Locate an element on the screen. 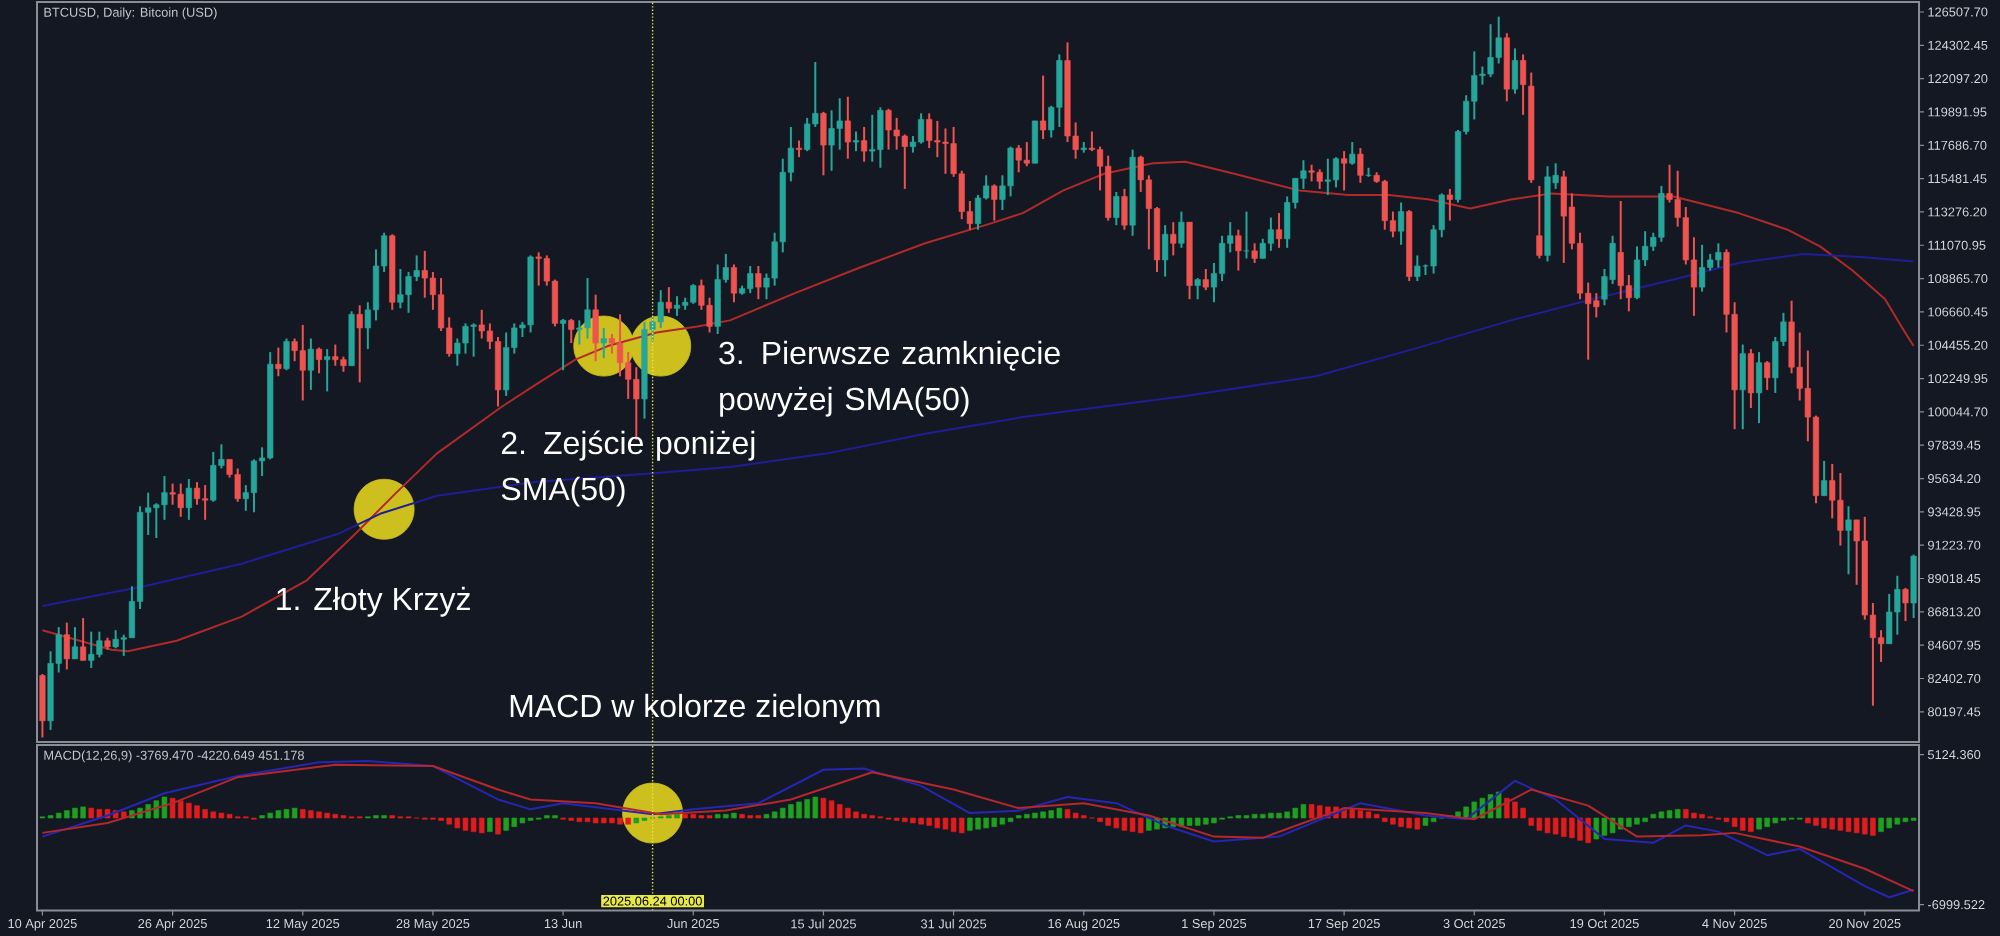 This screenshot has height=936, width=2000. annotation: 2. Zejście poniżej SMA(50) is located at coordinates (628, 468).